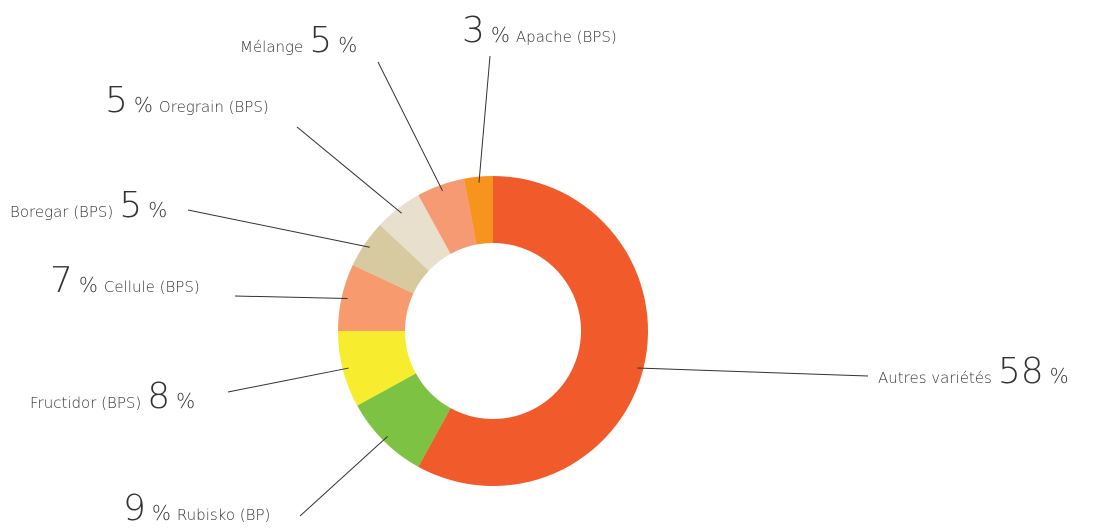  What do you see at coordinates (85, 403) in the screenshot?
I see `label-name: Fructidor (BPS)` at bounding box center [85, 403].